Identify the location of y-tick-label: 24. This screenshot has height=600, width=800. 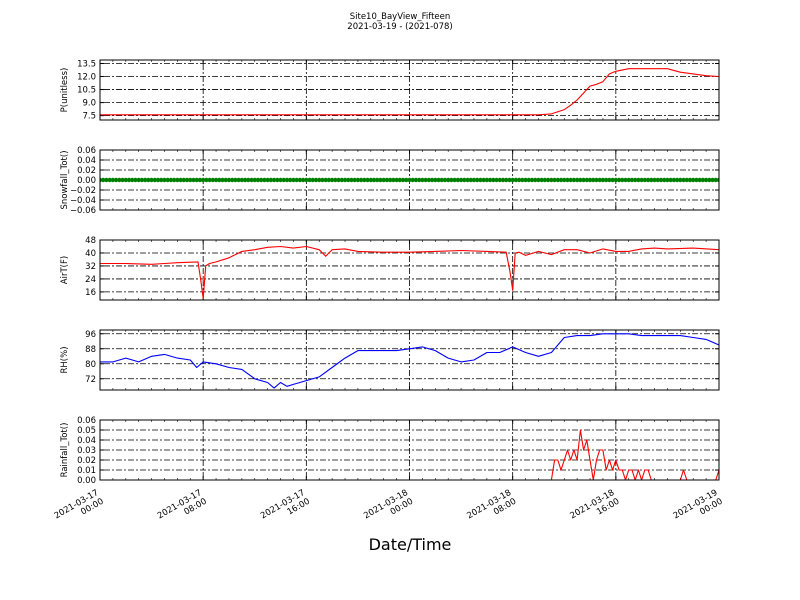
(90, 280).